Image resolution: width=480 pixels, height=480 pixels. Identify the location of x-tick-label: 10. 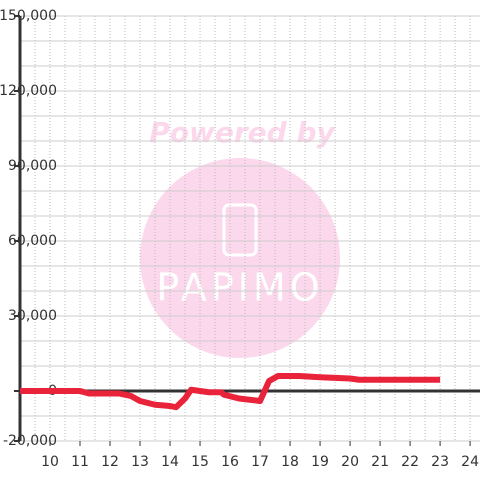
(50, 462).